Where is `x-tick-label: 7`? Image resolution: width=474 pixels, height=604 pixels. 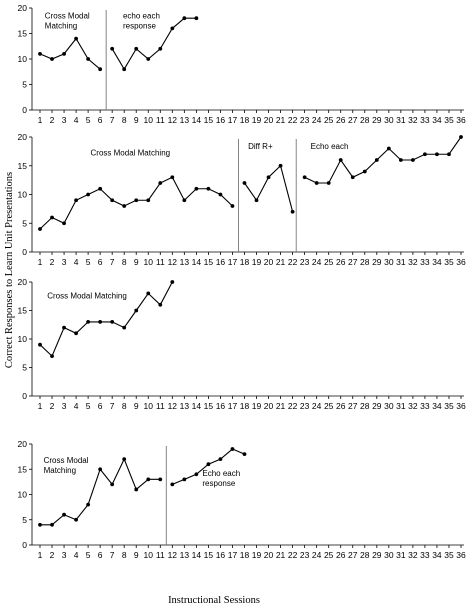
x-tick-label: 7 is located at coordinates (112, 262).